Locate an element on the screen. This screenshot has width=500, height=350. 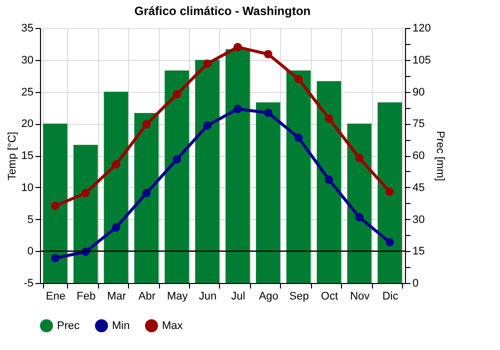
legend-label: Prec is located at coordinates (68, 326).